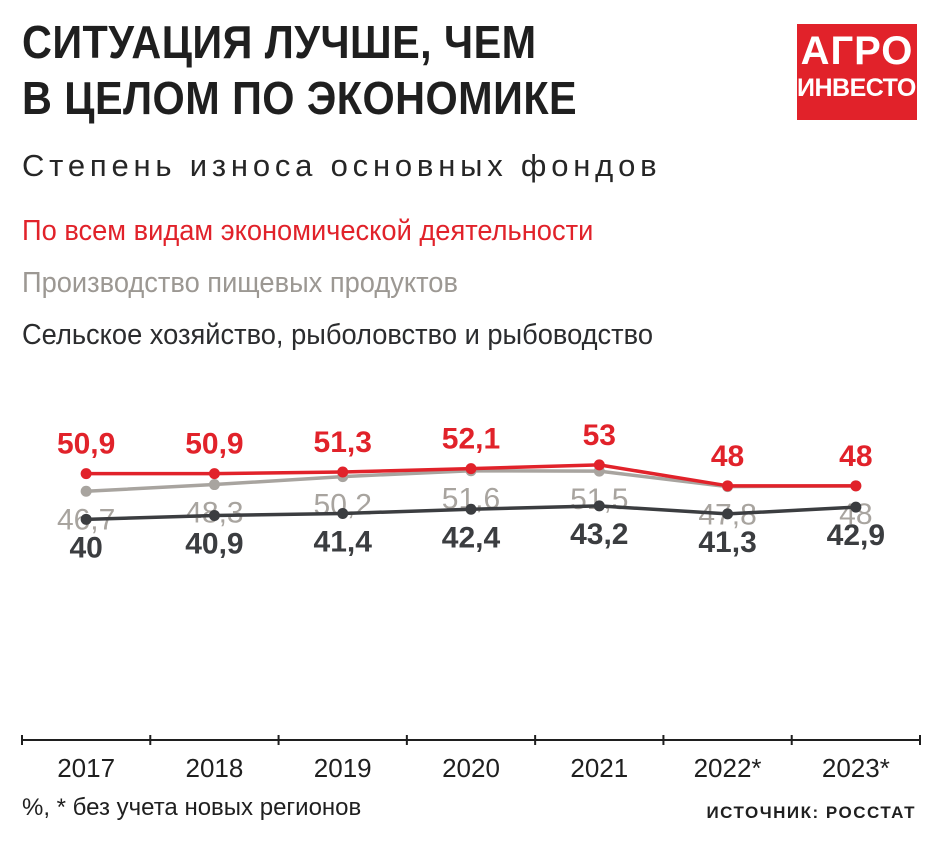 Image resolution: width=942 pixels, height=858 pixels. I want to click on x-tick-label: 2022*, so click(728, 768).